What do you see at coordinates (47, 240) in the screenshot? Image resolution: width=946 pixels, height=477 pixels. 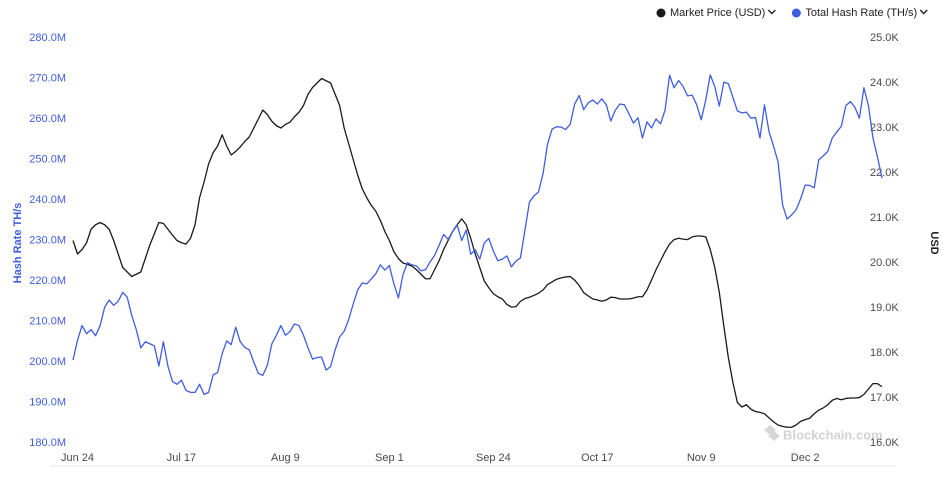 I see `y-tick-label: 230.0M` at bounding box center [47, 240].